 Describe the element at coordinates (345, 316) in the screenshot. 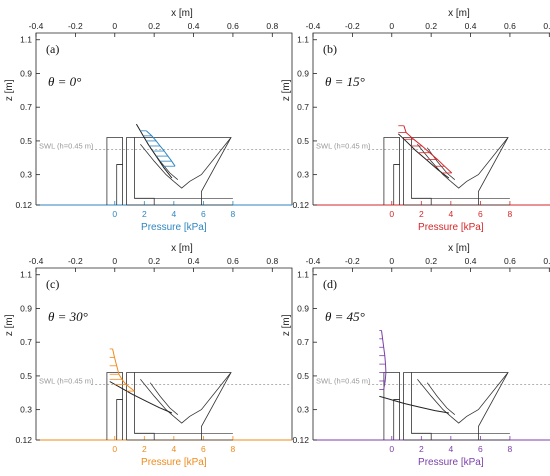

I see `theta-label: θ = 45°` at that location.